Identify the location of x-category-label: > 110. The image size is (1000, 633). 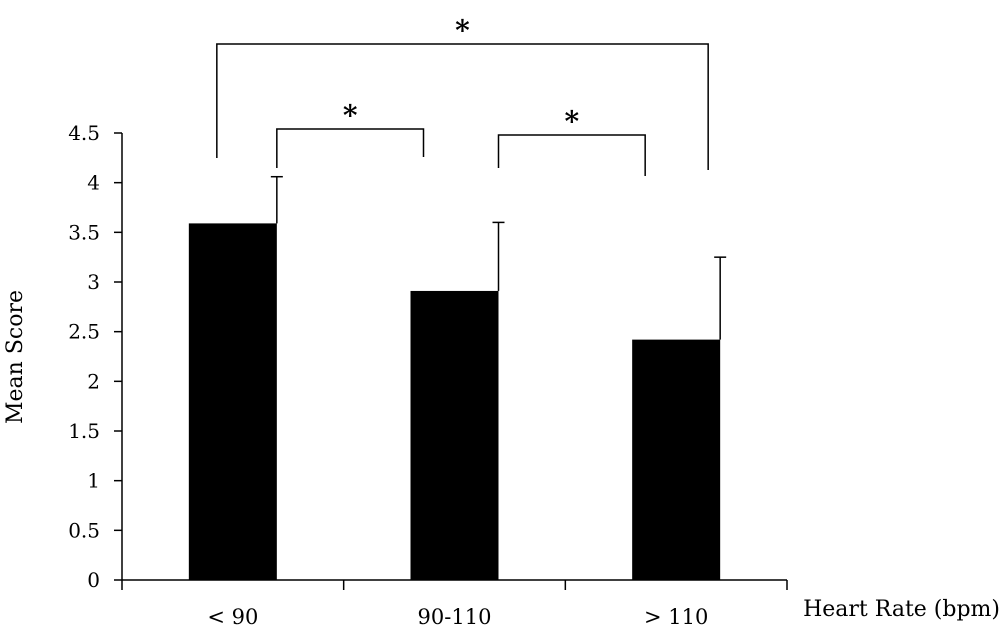
(676, 617).